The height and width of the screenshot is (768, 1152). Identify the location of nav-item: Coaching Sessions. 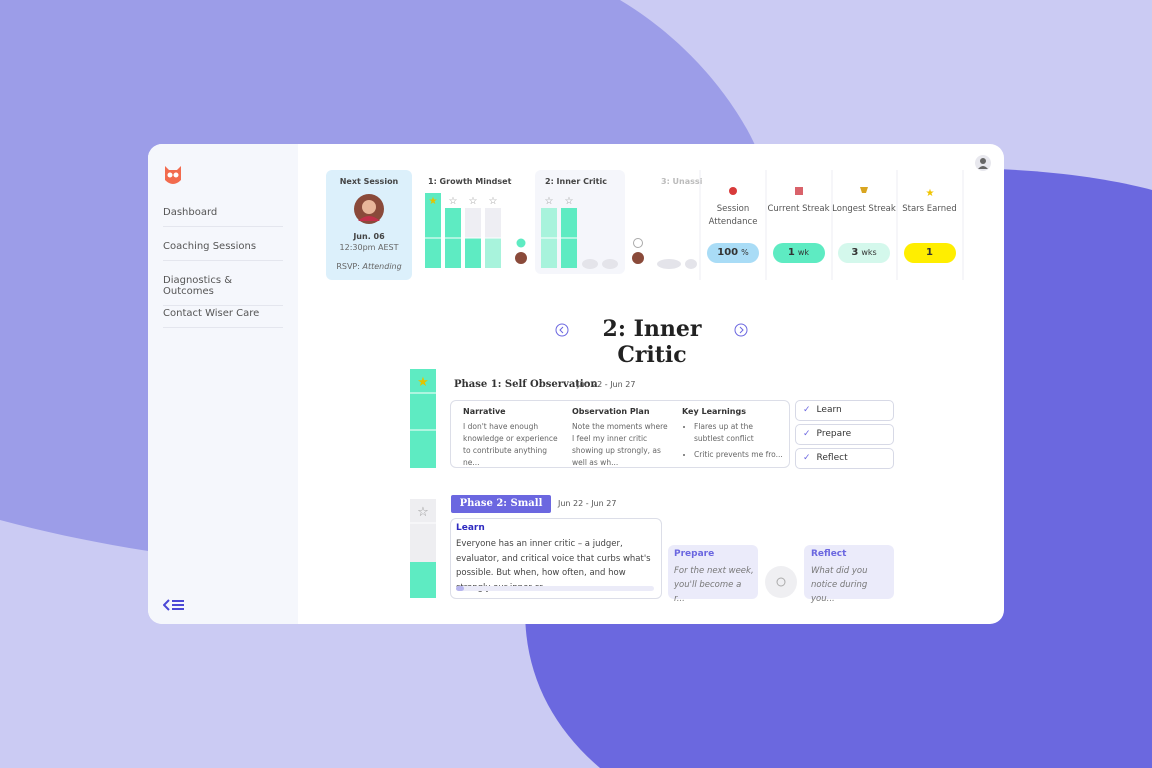
(223, 251).